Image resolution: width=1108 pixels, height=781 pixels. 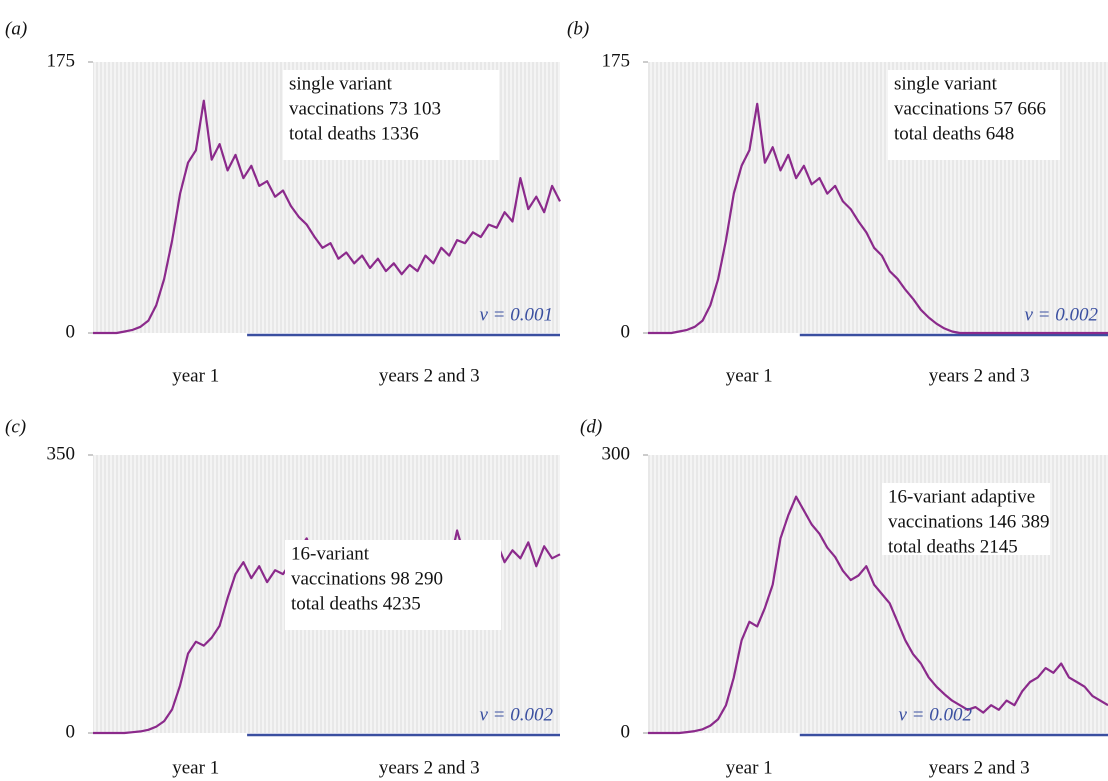 What do you see at coordinates (953, 546) in the screenshot?
I see `annotation-line: total deaths 2145` at bounding box center [953, 546].